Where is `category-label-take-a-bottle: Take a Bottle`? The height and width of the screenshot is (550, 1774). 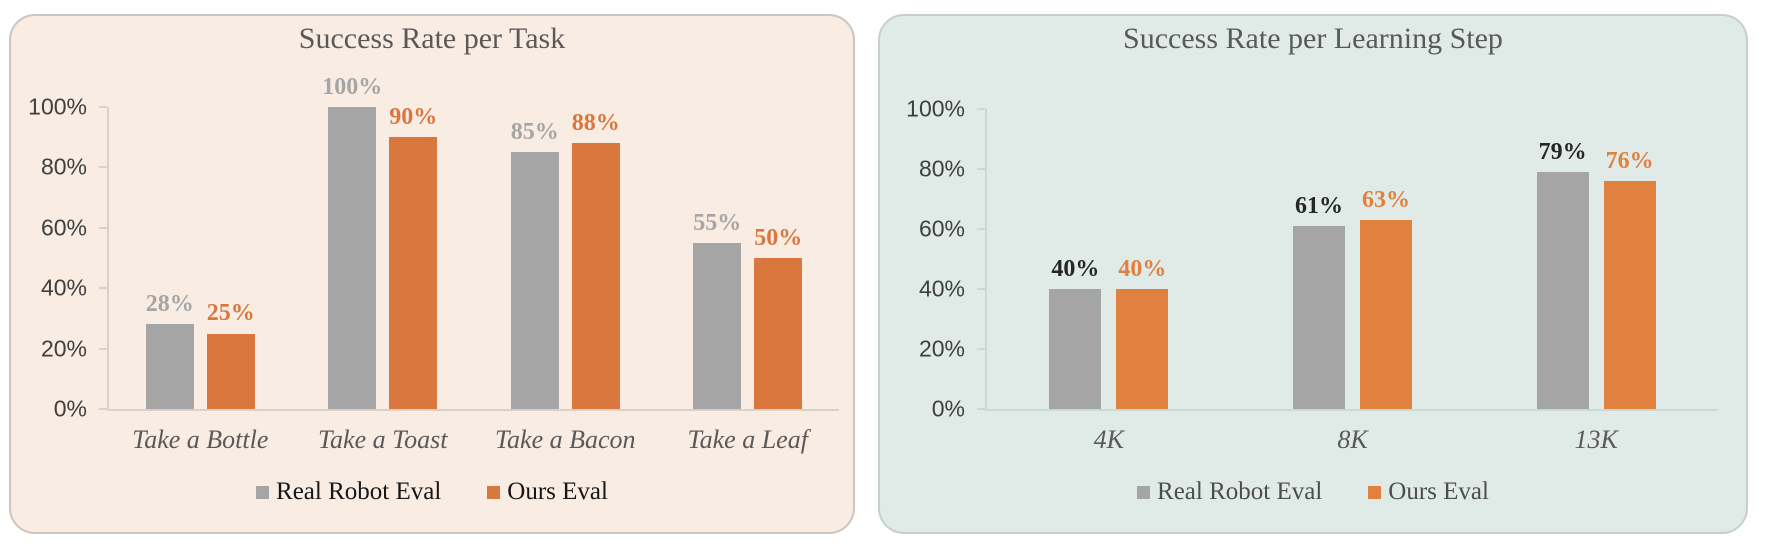 category-label-take-a-bottle: Take a Bottle is located at coordinates (200, 439).